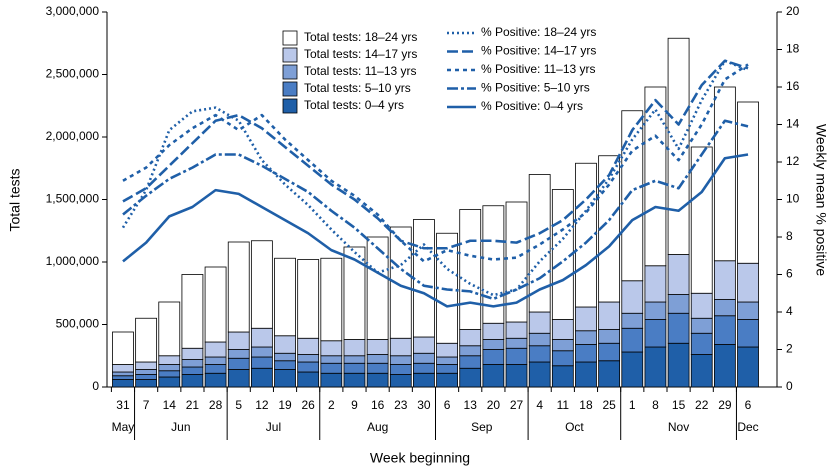 The height and width of the screenshot is (473, 834). Describe the element at coordinates (574, 427) in the screenshot. I see `month-label: Oct` at that location.